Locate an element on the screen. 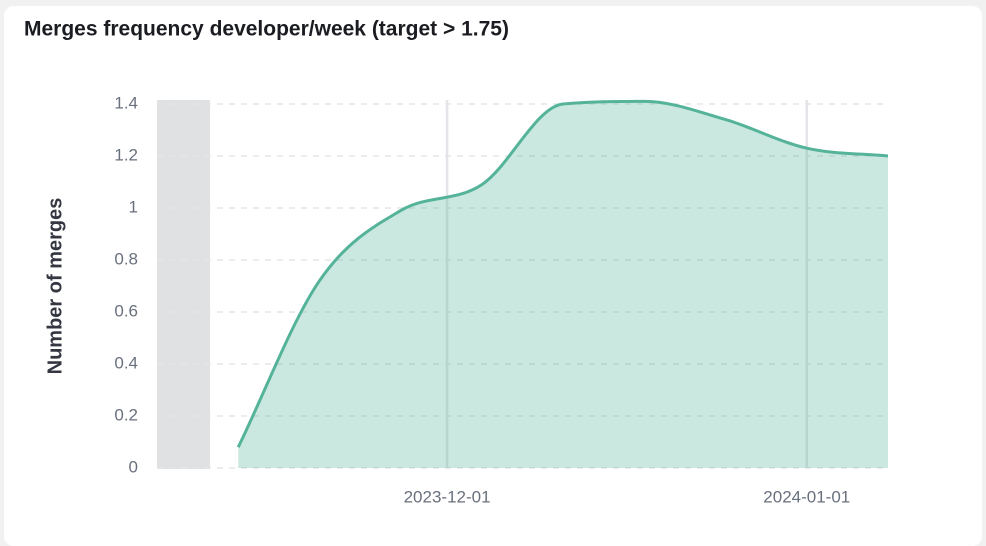 The image size is (986, 546). y-tick-label: 1 is located at coordinates (133, 206).